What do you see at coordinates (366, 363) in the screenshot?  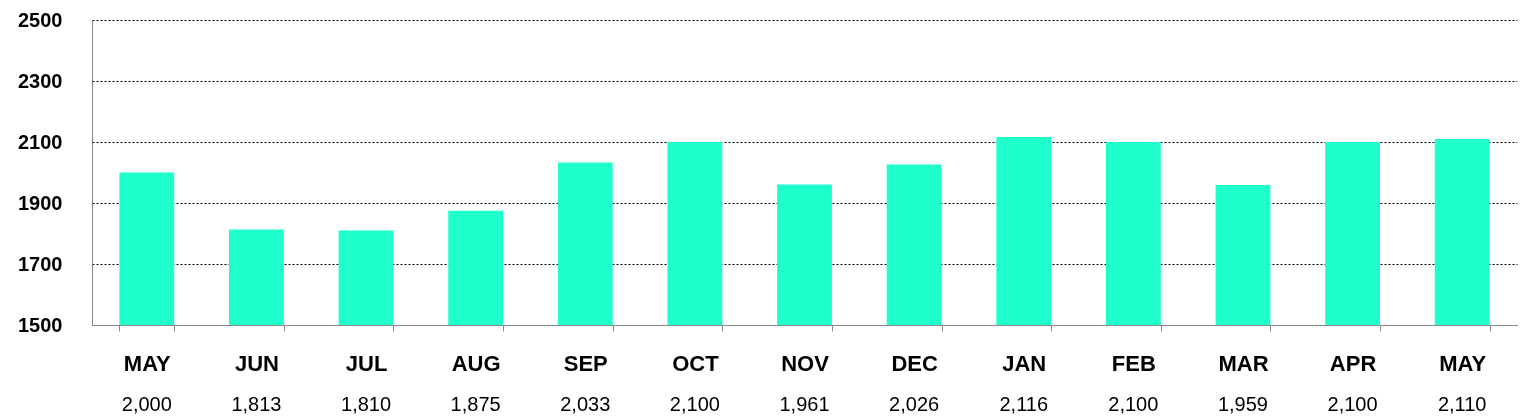 I see `x-tick-label: JUL` at bounding box center [366, 363].